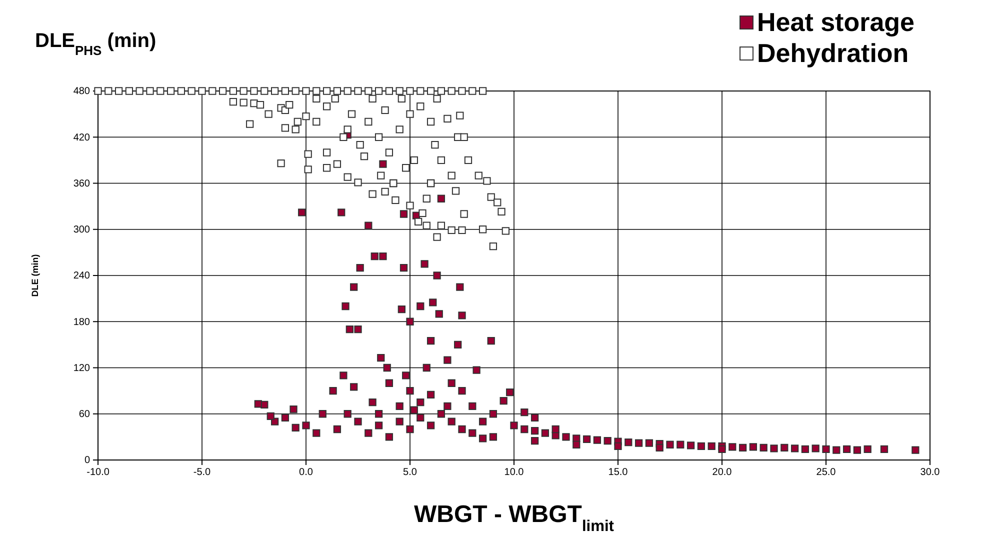 Image resolution: width=982 pixels, height=542 pixels. Describe the element at coordinates (95, 44) in the screenshot. I see `chart-title: DLE$_{PHS}$ (min)` at that location.